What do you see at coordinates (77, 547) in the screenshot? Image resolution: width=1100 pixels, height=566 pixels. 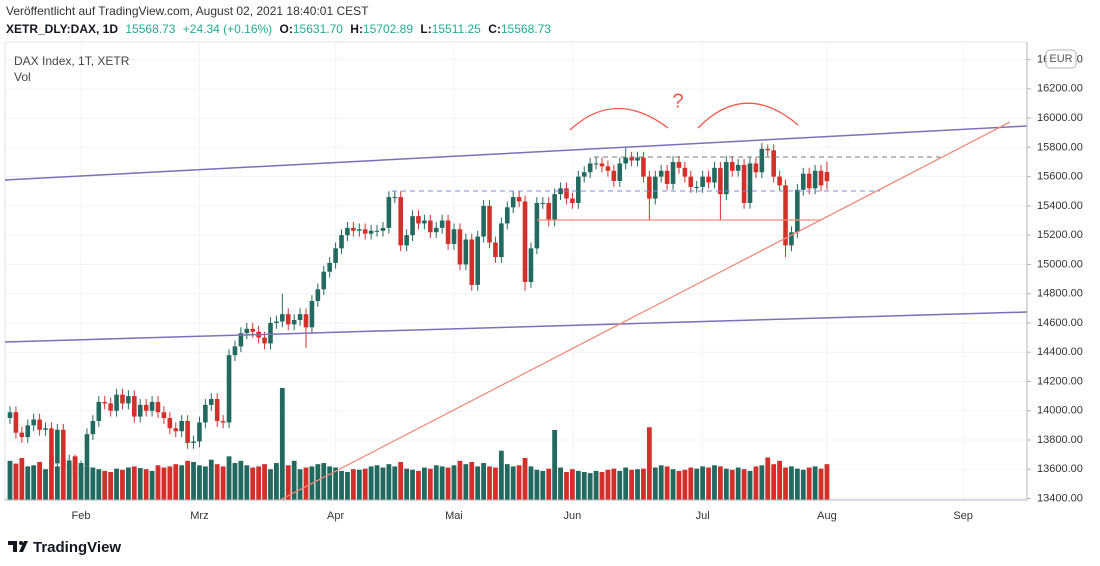 I see `brand: TradingView` at bounding box center [77, 547].